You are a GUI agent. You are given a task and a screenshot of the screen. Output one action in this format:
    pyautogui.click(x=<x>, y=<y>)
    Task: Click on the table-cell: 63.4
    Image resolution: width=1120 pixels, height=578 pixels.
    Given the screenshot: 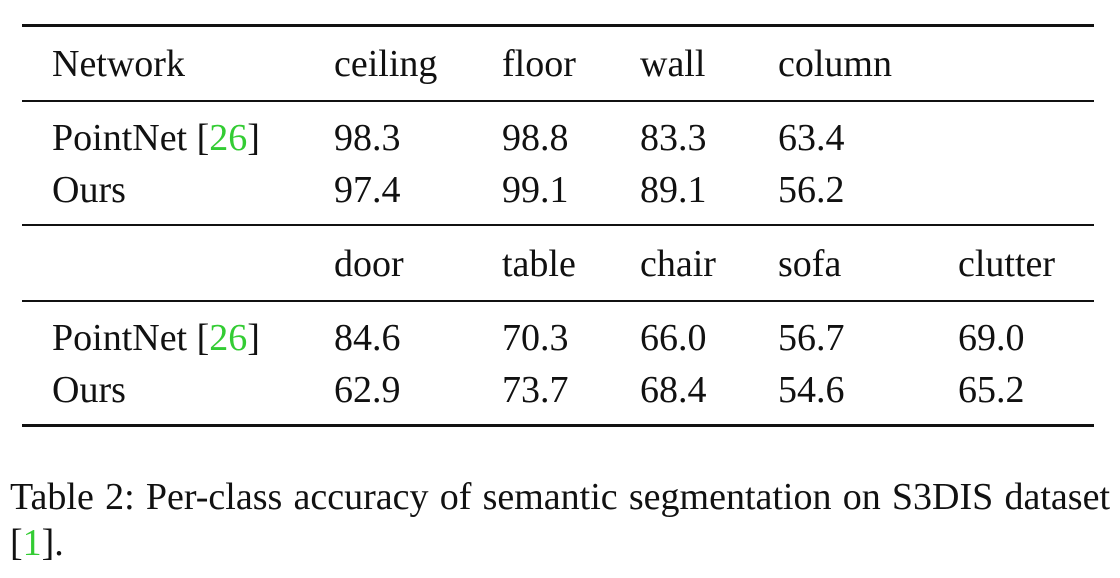 What is the action you would take?
    pyautogui.click(x=811, y=138)
    